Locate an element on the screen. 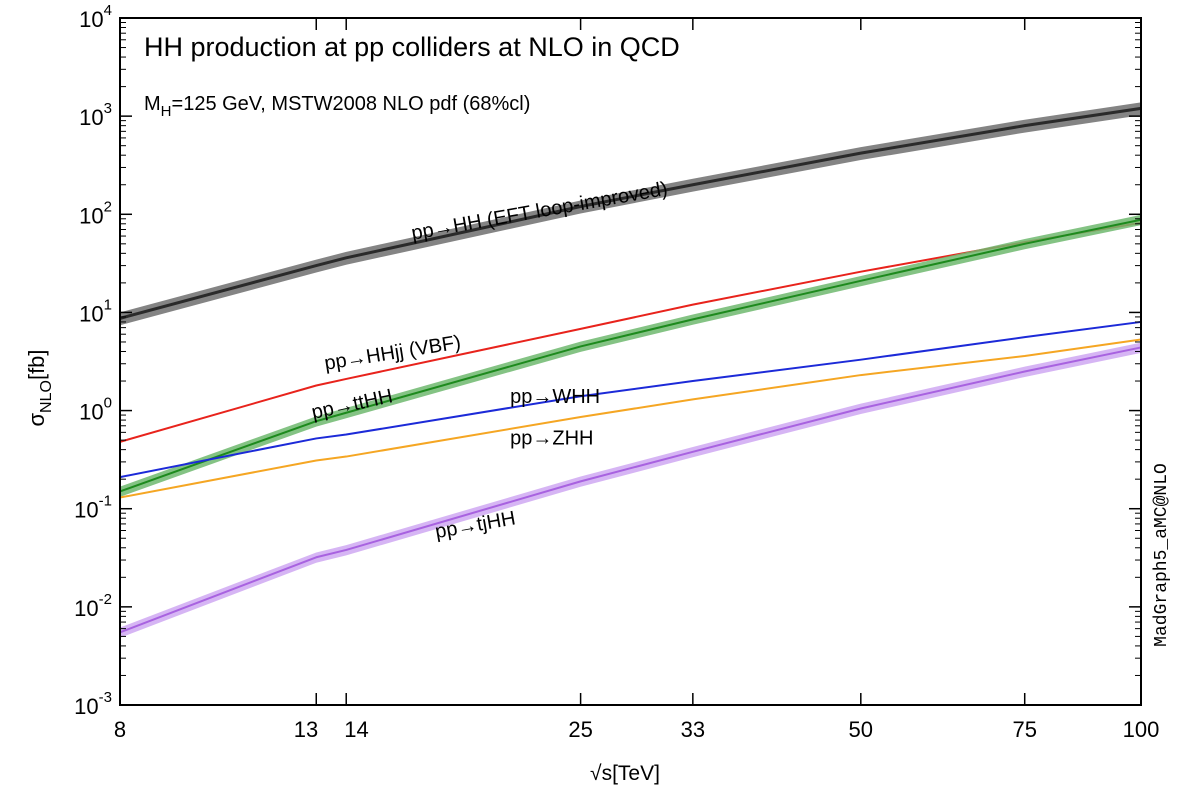 The image size is (1182, 791). y-tick-label: 10⁴ is located at coordinates (95, 17).